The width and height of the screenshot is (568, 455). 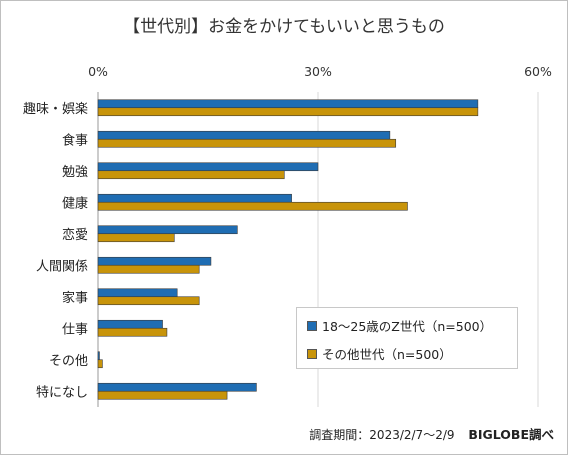 I want to click on survey-period: 調査期間：2023/2/7～2/9, so click(x=382, y=435).